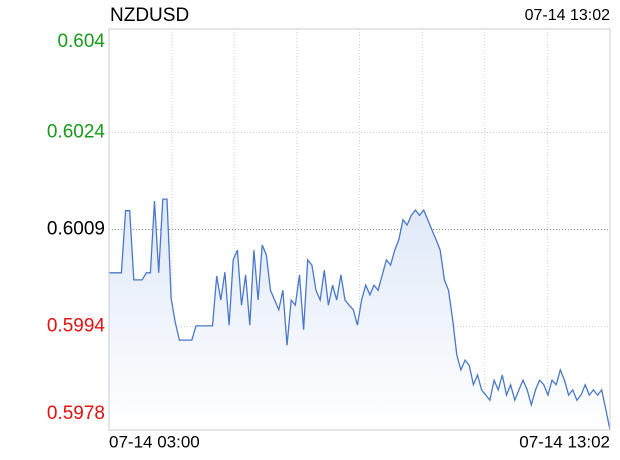 Image resolution: width=620 pixels, height=460 pixels. Describe the element at coordinates (81, 41) in the screenshot. I see `y-tick-label: 0.604` at that location.